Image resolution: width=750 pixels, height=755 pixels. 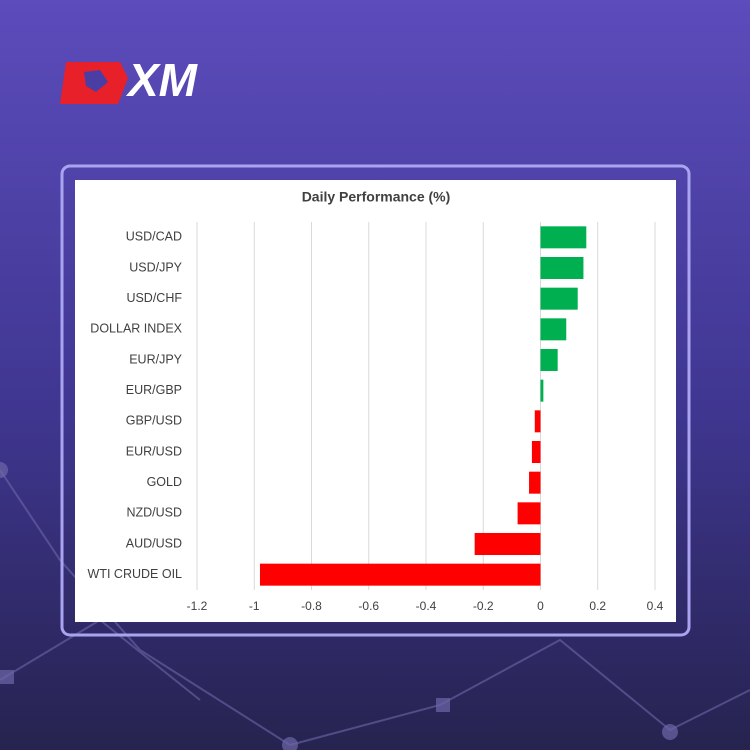 I want to click on y-tick-label: DOLLAR INDEX, so click(x=136, y=329).